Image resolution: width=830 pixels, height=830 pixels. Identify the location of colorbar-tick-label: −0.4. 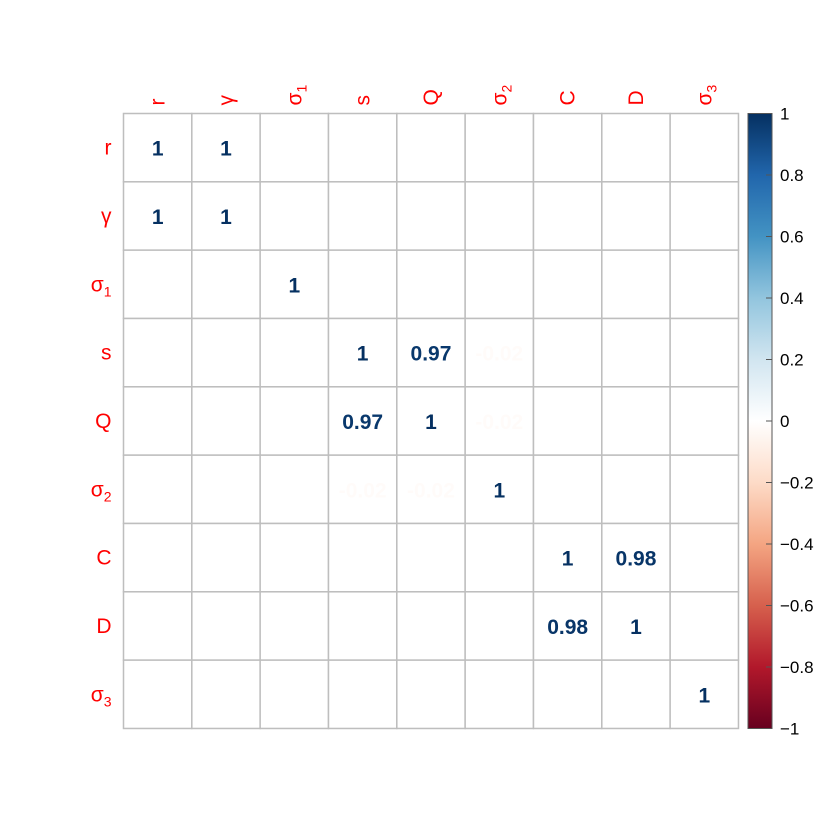
(797, 544).